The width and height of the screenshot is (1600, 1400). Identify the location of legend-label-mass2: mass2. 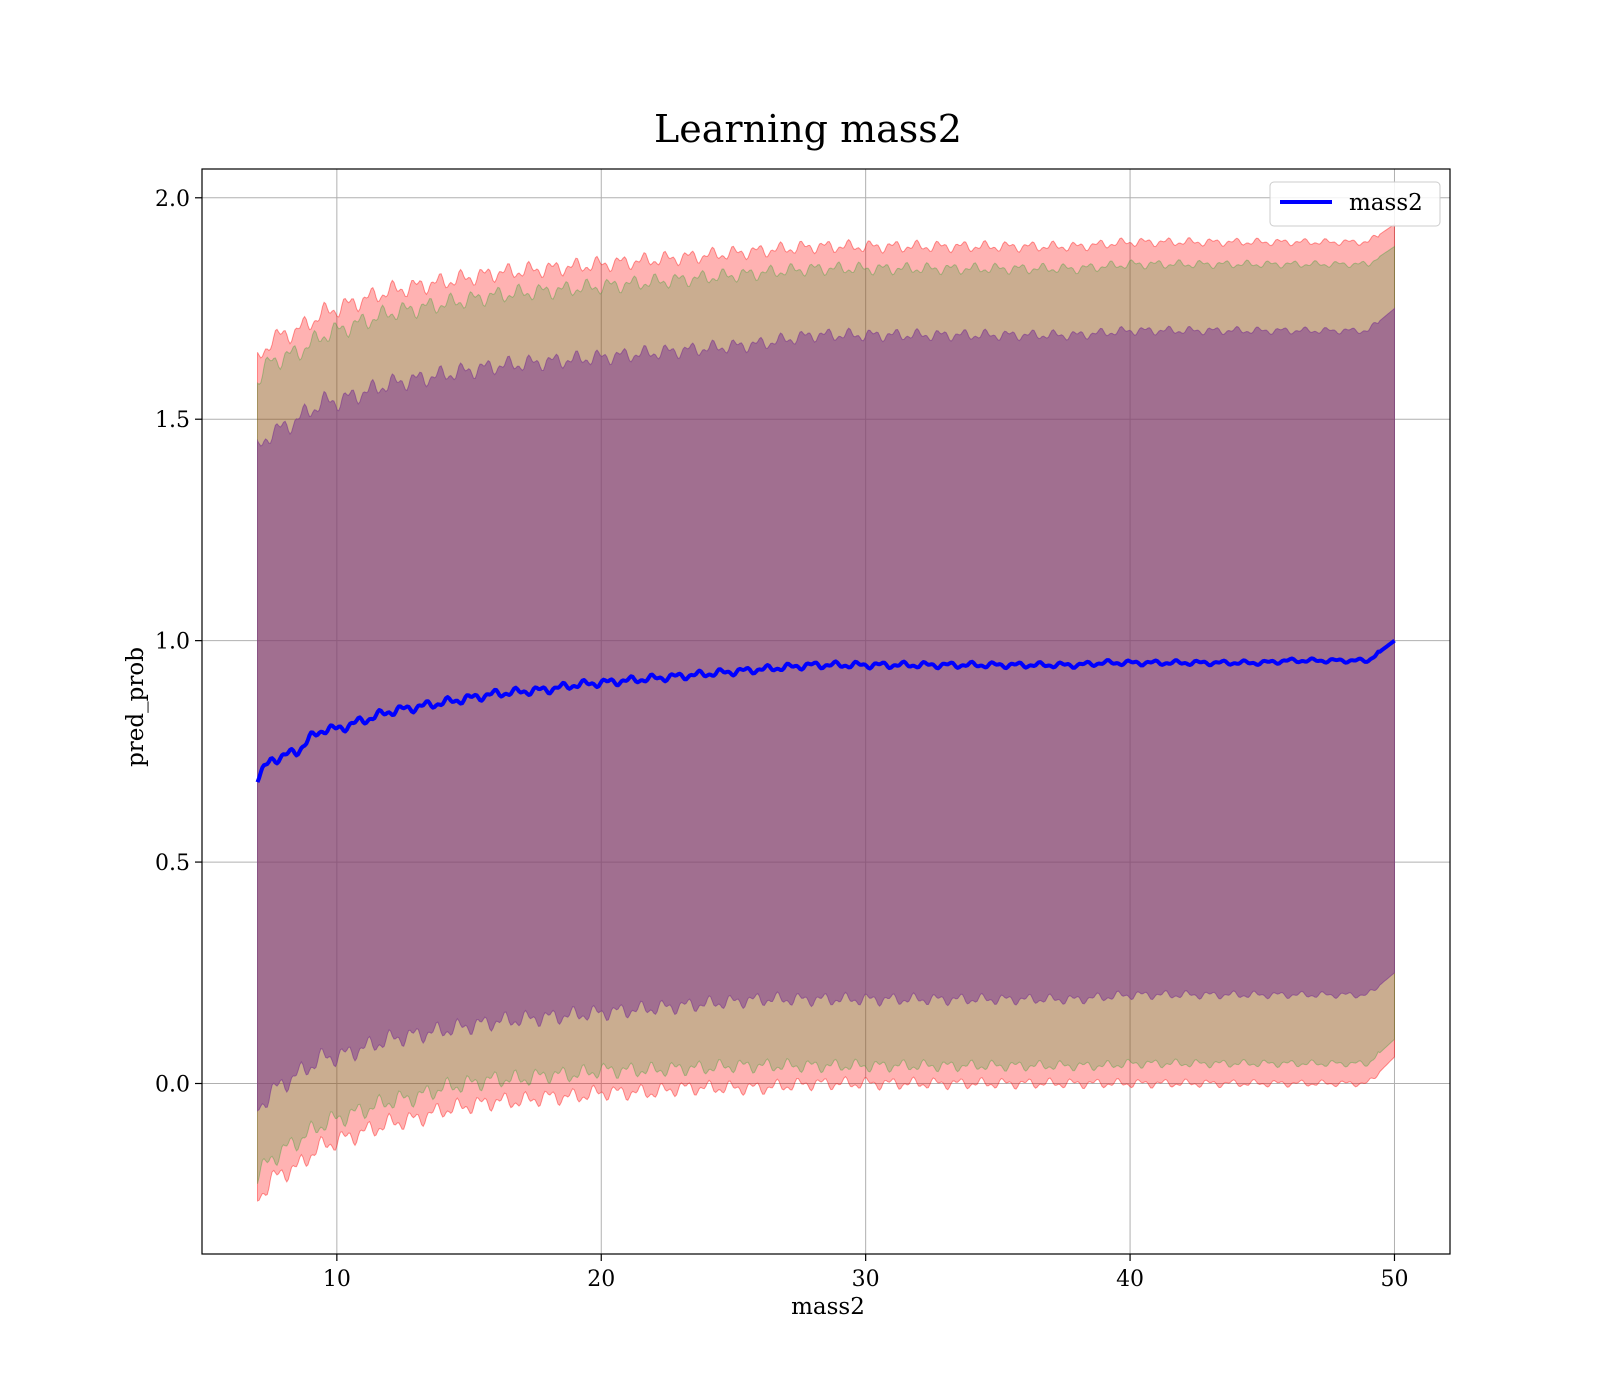
(1386, 203).